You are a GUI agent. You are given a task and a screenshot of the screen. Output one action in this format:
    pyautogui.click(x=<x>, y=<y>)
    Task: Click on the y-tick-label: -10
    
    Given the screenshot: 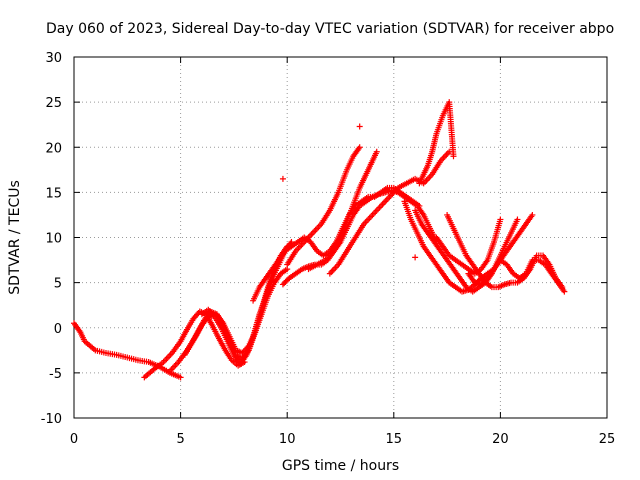 What is the action you would take?
    pyautogui.click(x=51, y=419)
    